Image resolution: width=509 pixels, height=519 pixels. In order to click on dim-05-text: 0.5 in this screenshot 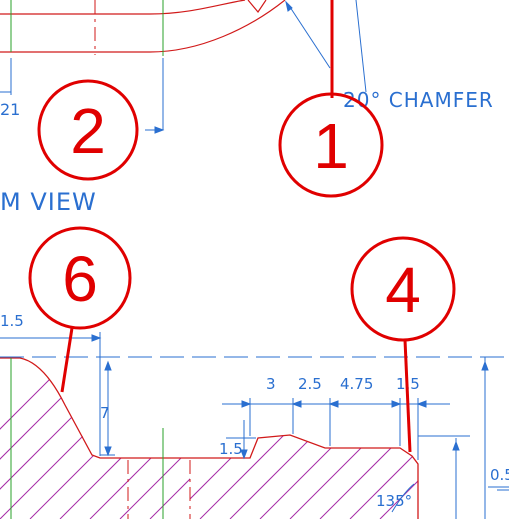, I will do `click(499, 475)`.